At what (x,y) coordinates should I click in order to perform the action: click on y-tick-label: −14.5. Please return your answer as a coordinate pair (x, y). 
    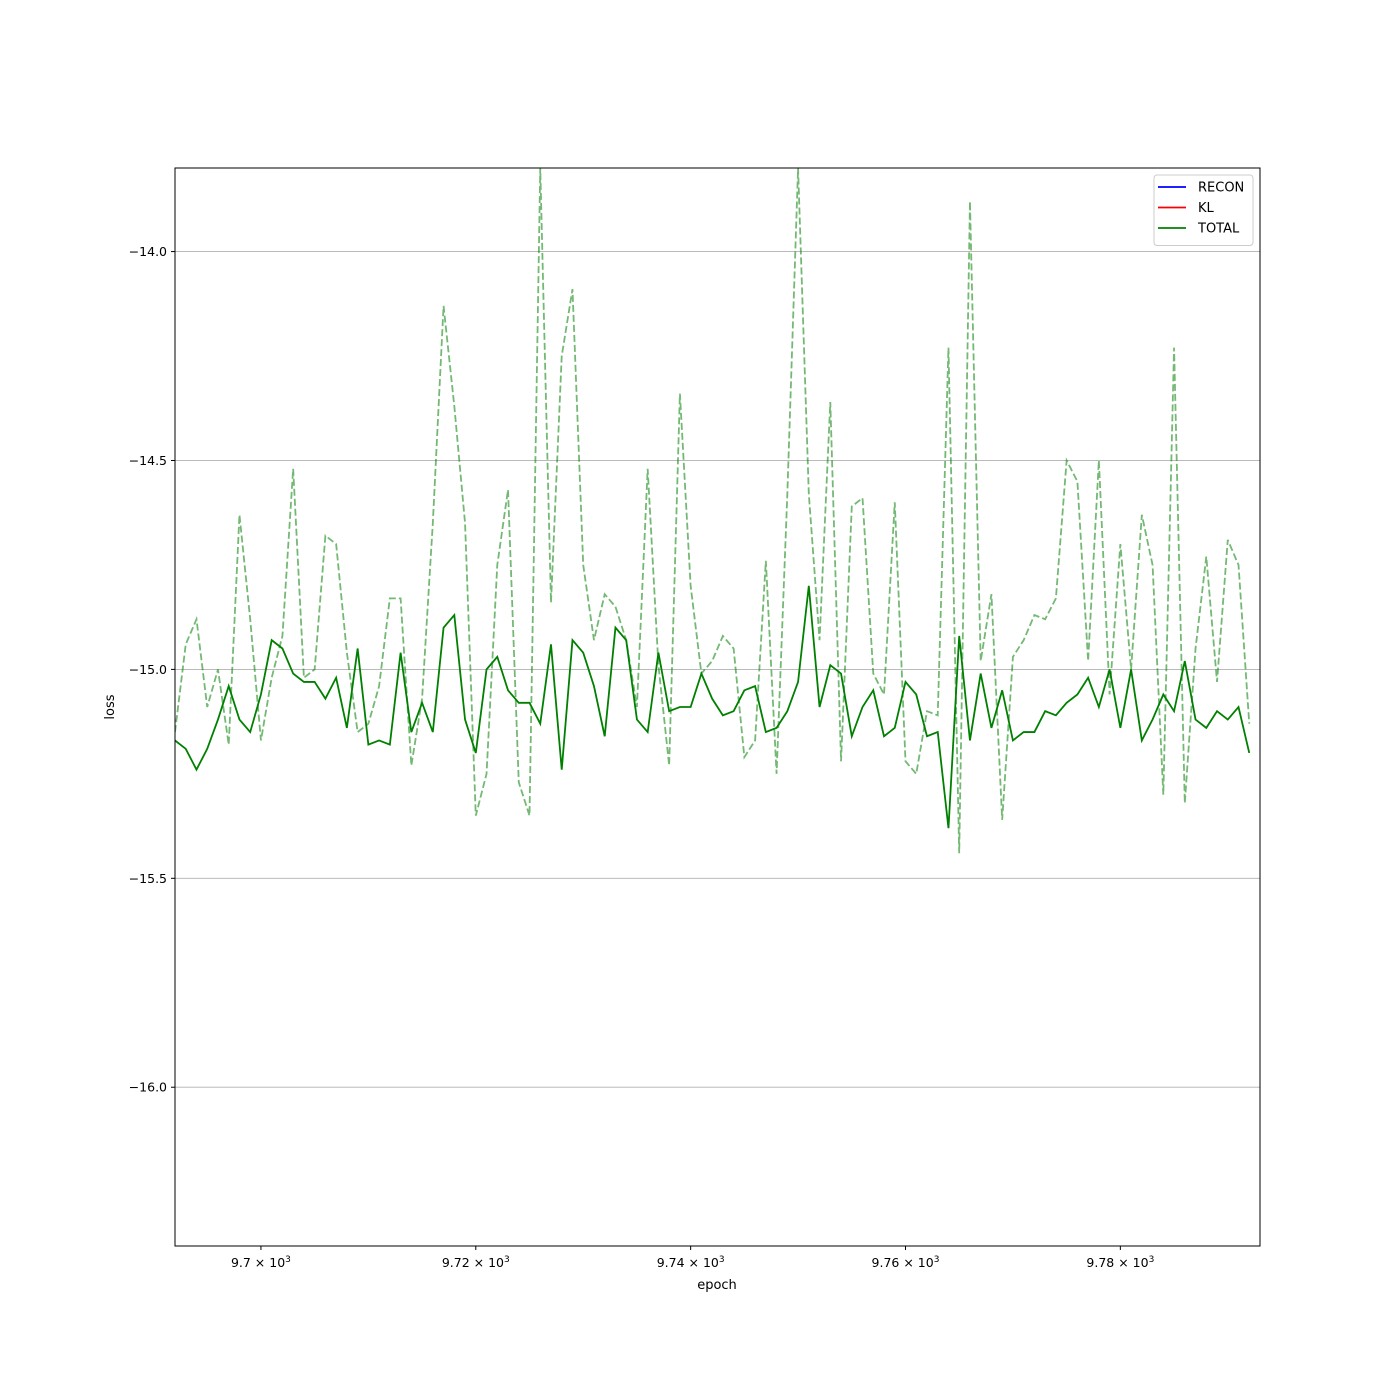
    Looking at the image, I should click on (148, 460).